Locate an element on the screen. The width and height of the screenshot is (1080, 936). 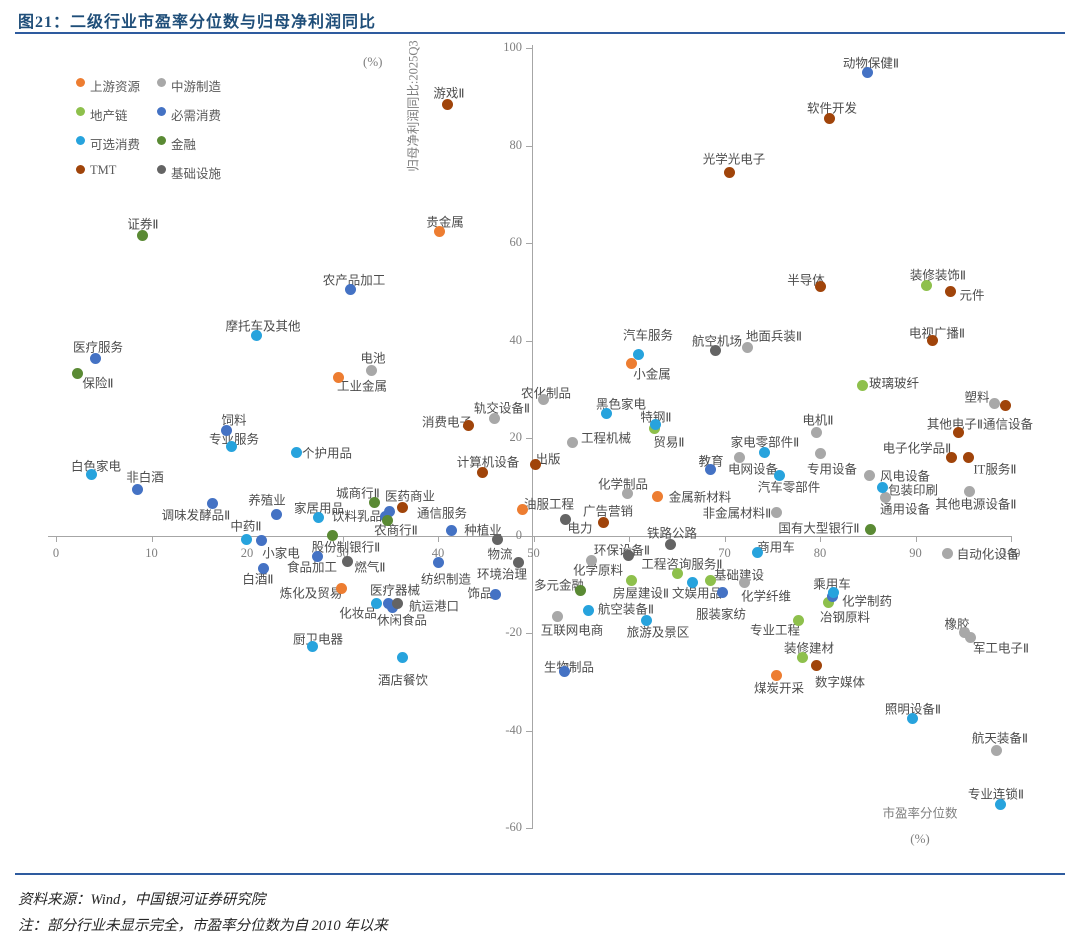
point-label: IT服务Ⅱ is located at coordinates (995, 469).